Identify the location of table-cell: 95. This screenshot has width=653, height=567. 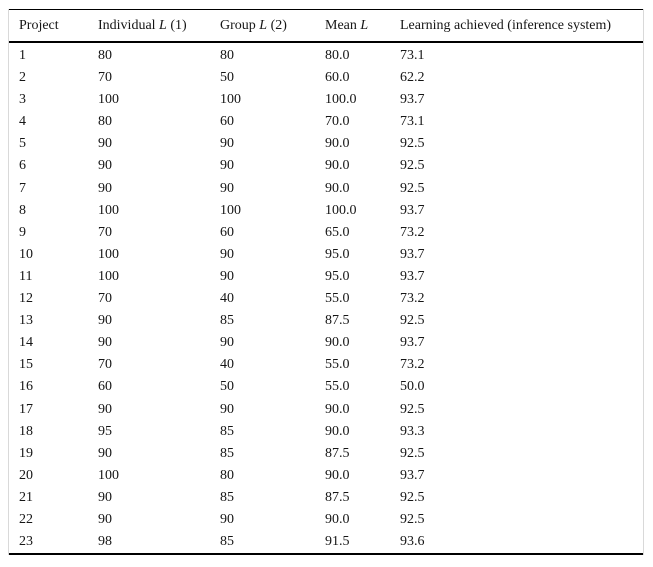
(105, 431).